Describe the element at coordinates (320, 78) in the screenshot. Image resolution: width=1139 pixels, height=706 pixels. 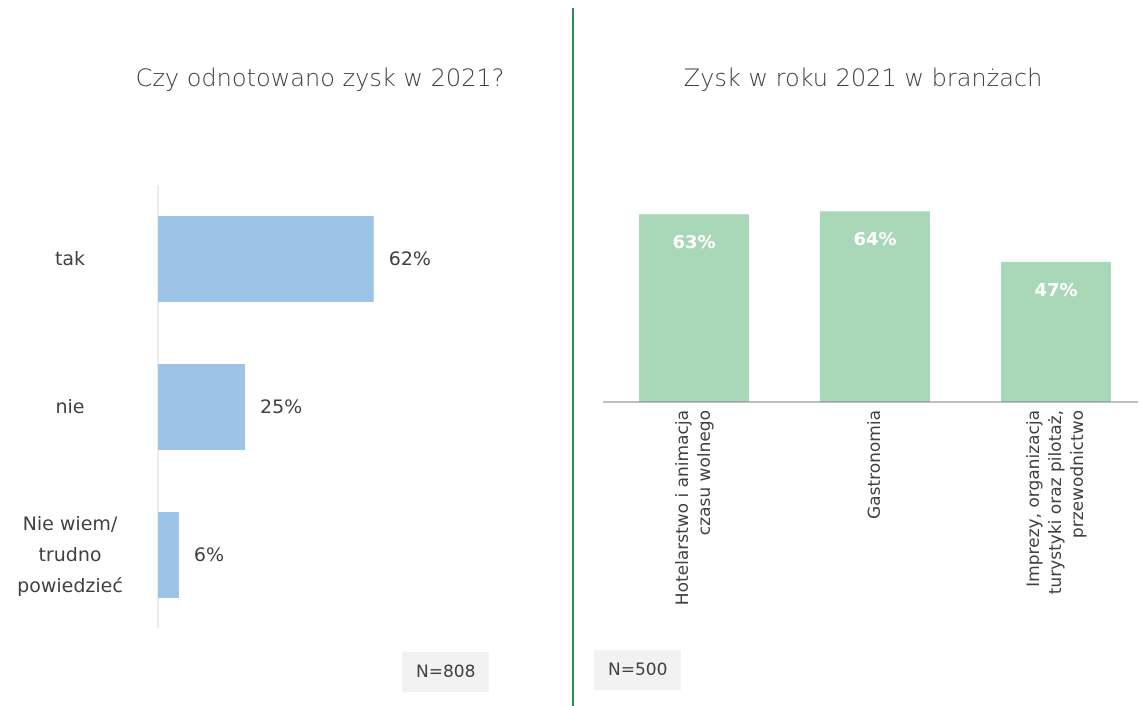
I see `chart-title: Czy odnotowano zysk w 2021?` at that location.